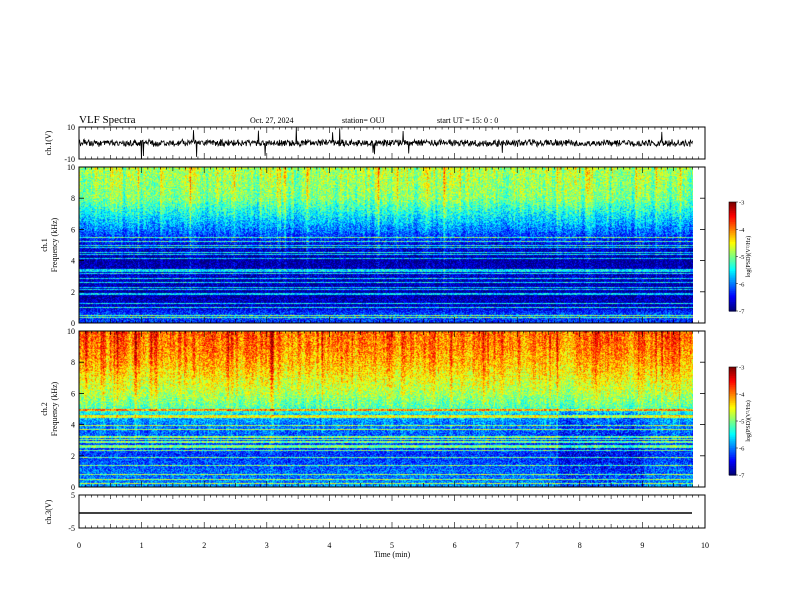  What do you see at coordinates (267, 545) in the screenshot?
I see `xtick-label: 3` at bounding box center [267, 545].